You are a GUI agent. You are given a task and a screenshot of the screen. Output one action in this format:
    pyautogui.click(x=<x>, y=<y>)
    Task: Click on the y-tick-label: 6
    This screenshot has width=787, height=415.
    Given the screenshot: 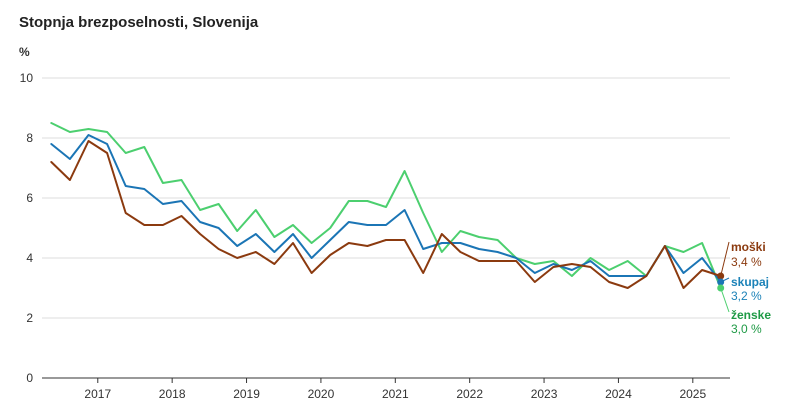 What is the action you would take?
    pyautogui.click(x=29, y=198)
    